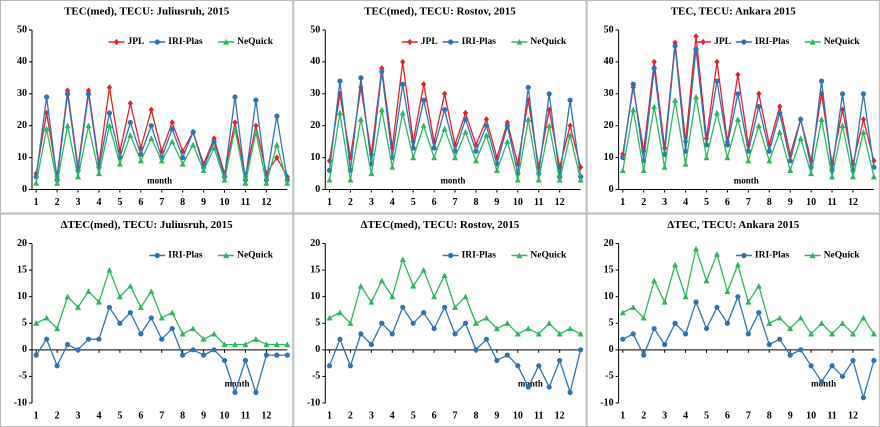 The width and height of the screenshot is (880, 427). What do you see at coordinates (255, 42) in the screenshot?
I see `legend-label: NeQuick` at bounding box center [255, 42].